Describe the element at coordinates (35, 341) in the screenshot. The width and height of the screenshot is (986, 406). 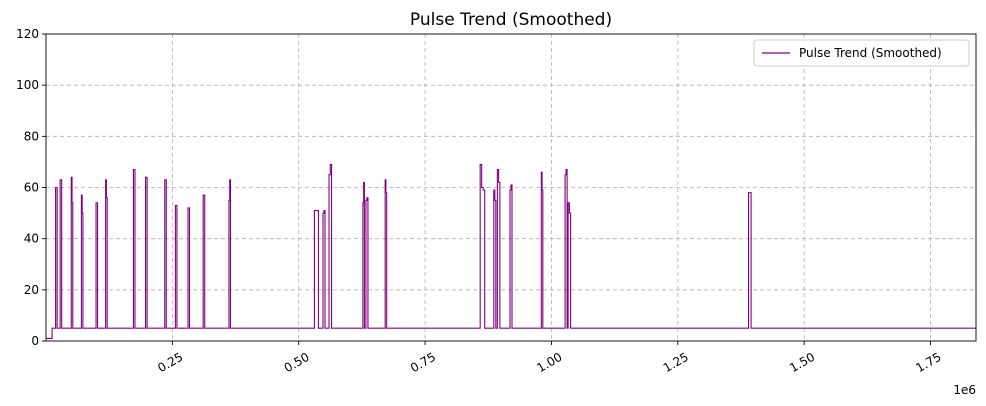
I see `y-tick-label: 0` at that location.